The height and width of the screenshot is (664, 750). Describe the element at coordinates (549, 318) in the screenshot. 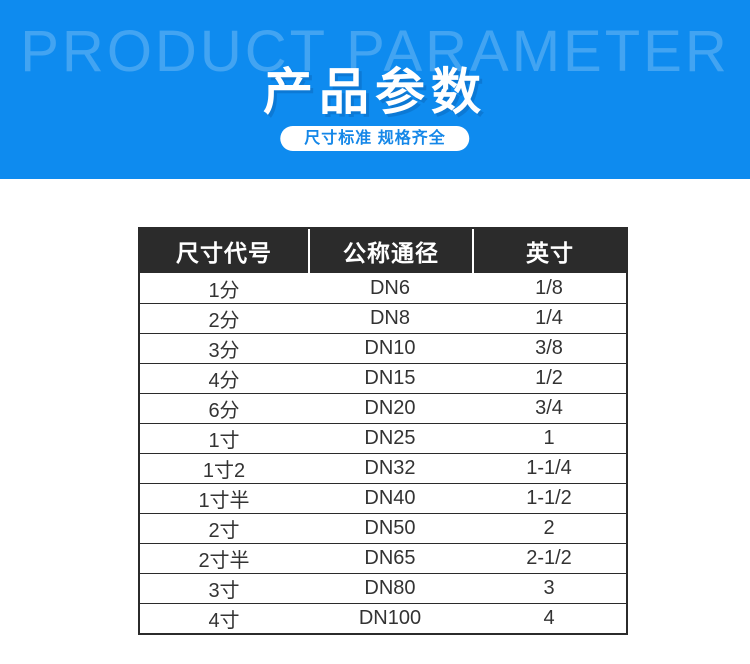

I see `cell-inch: 1/4` at that location.